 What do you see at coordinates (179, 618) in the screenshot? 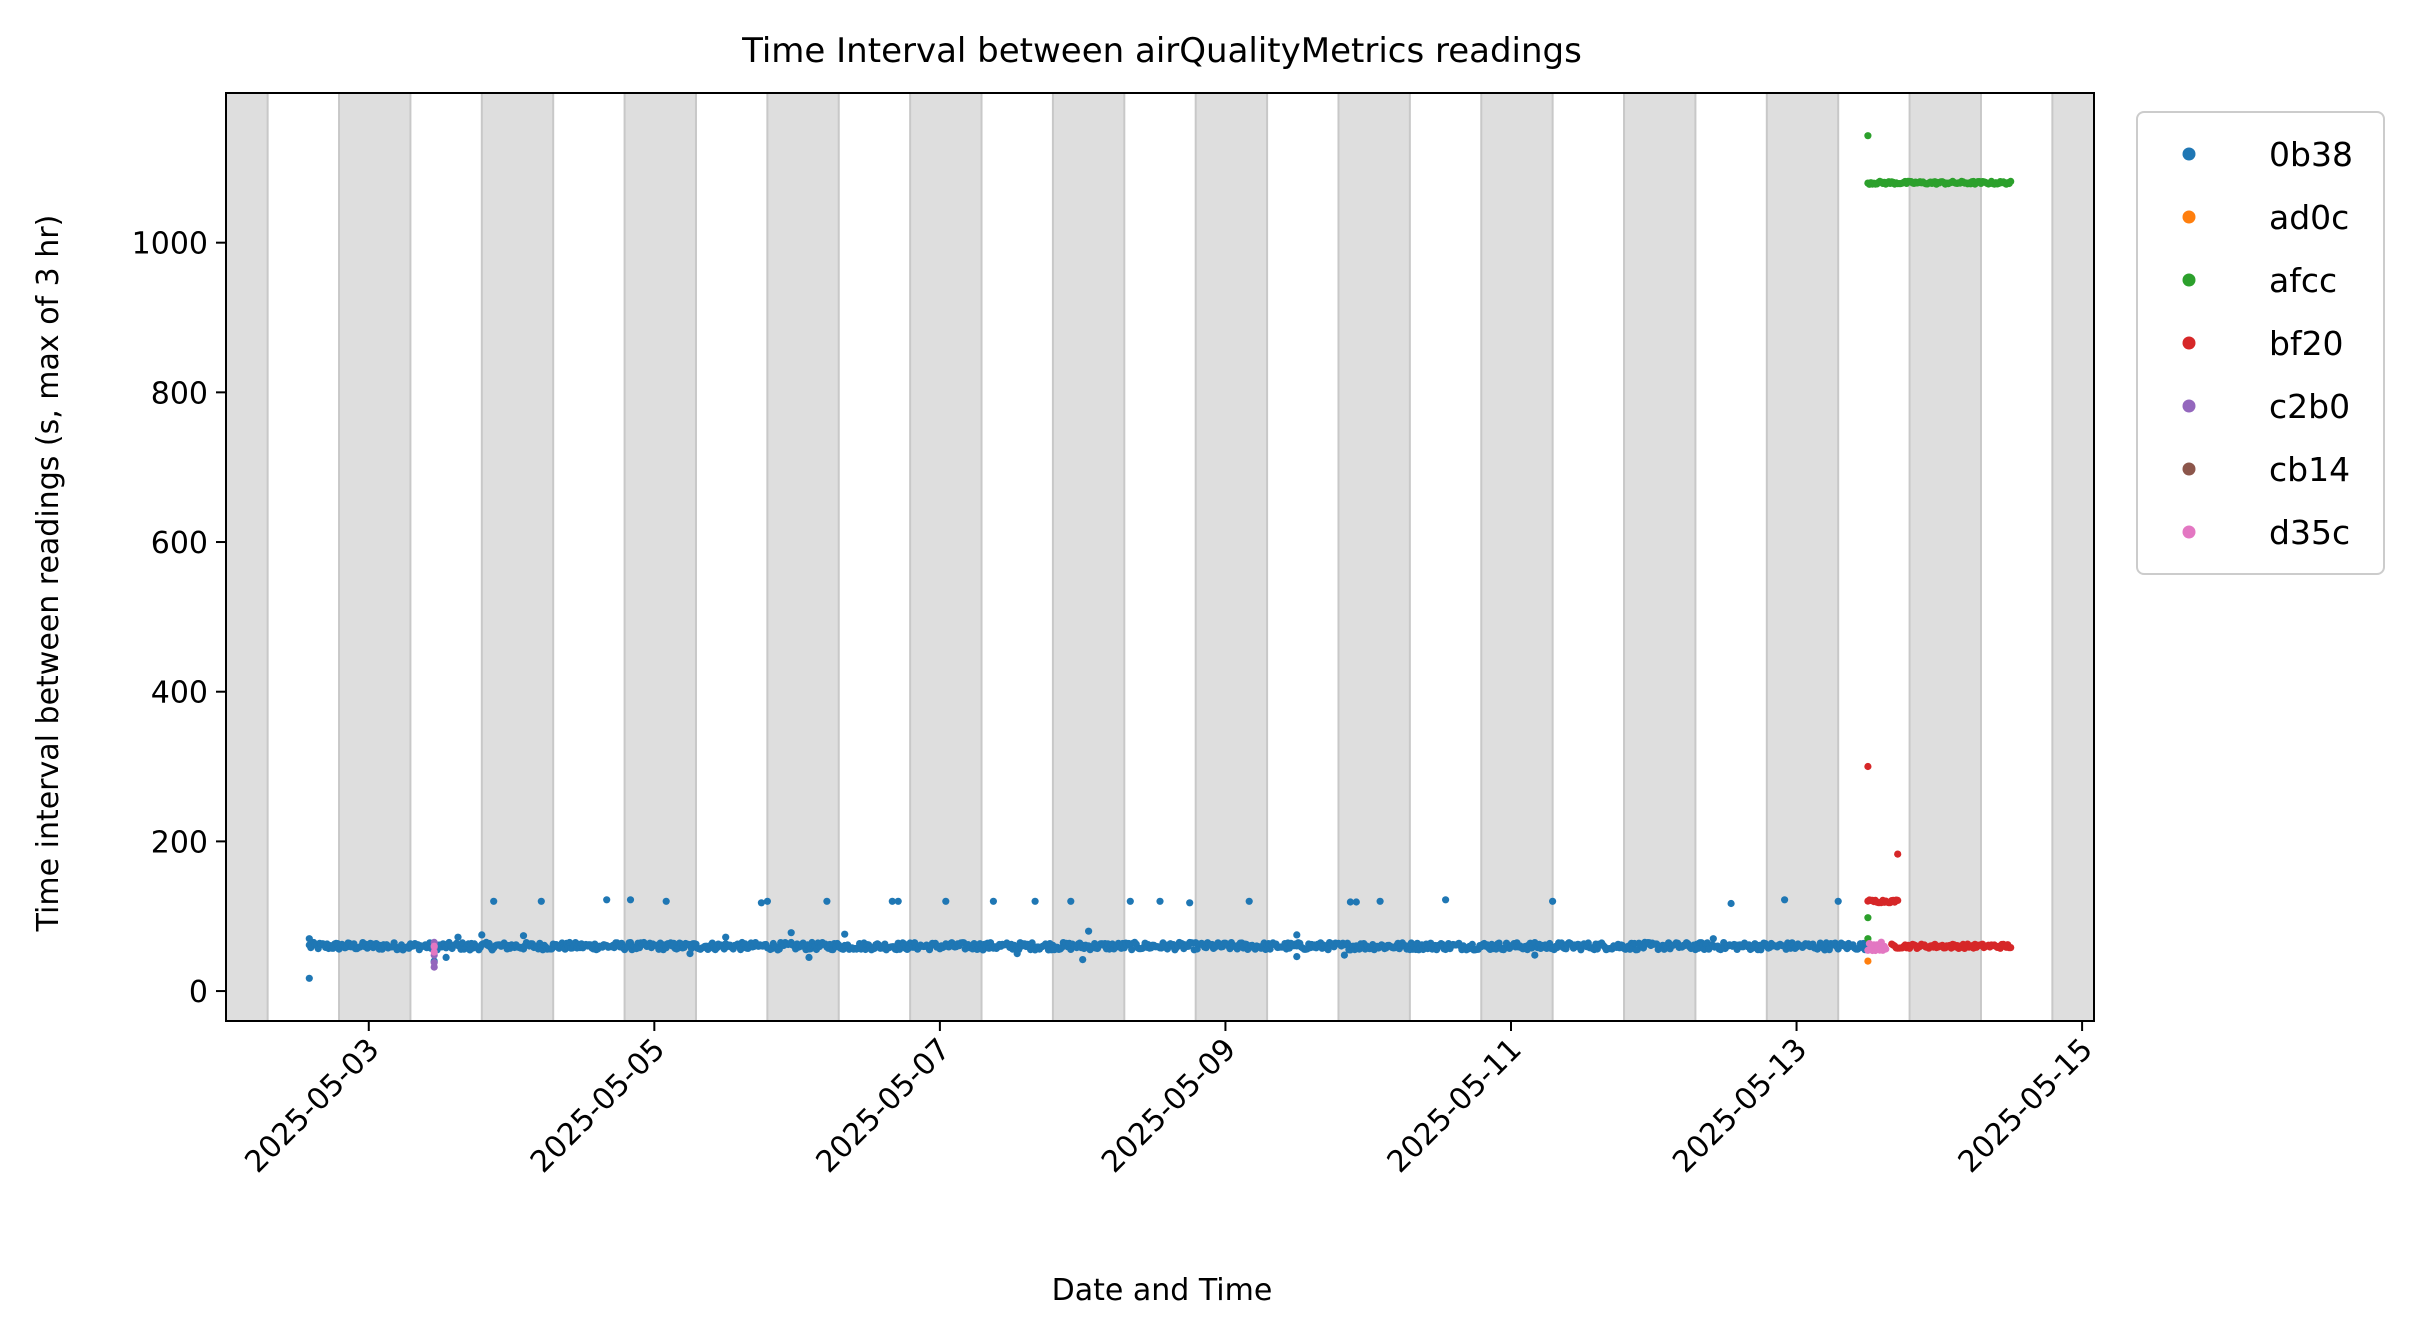
I see `y-axis-ticks: 0 200 400 600 800 1000` at bounding box center [179, 618].